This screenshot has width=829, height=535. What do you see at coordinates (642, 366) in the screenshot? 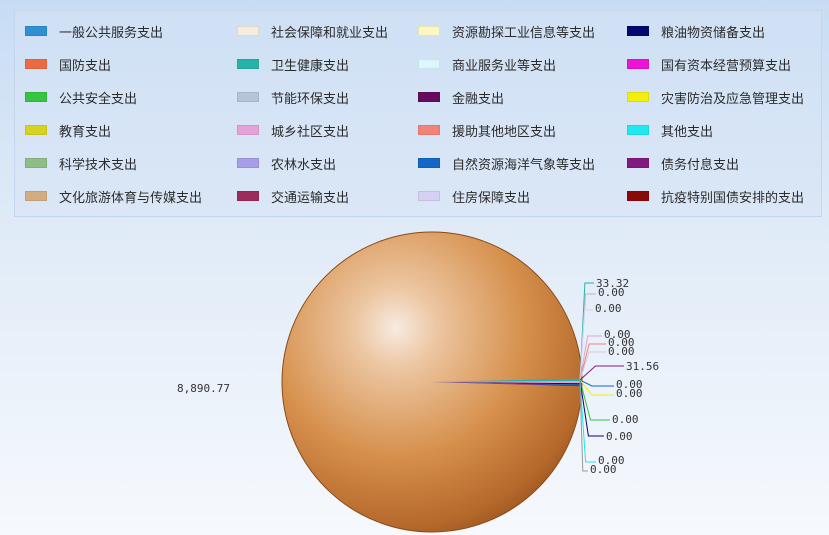
I see `data-label: 31.56` at bounding box center [642, 366].